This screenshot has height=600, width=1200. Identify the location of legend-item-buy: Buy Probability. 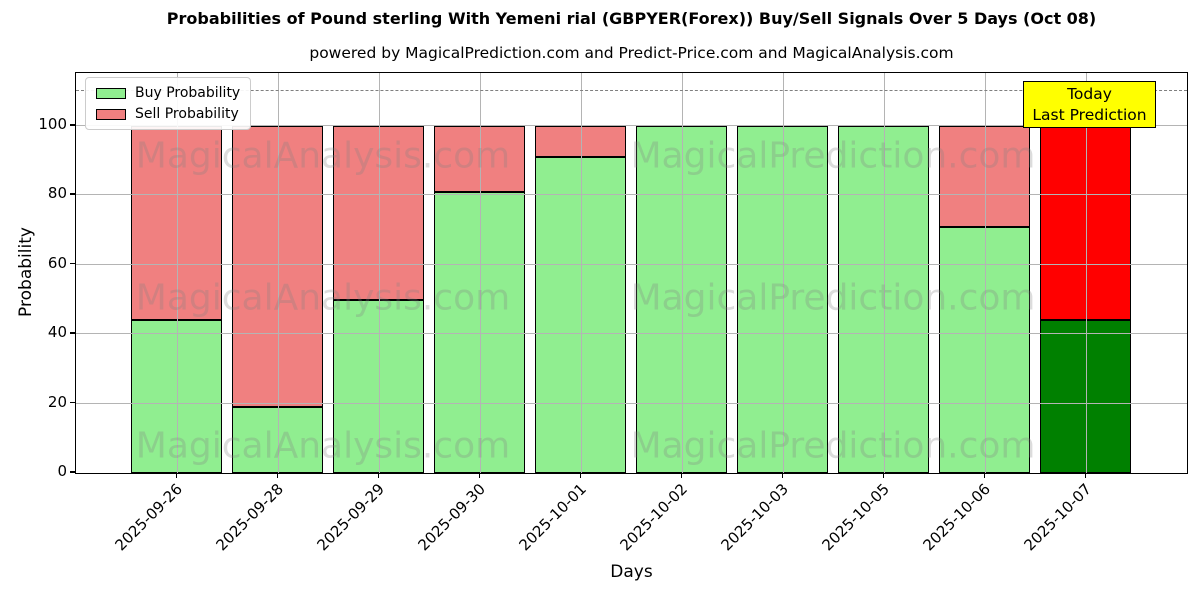
(168, 93).